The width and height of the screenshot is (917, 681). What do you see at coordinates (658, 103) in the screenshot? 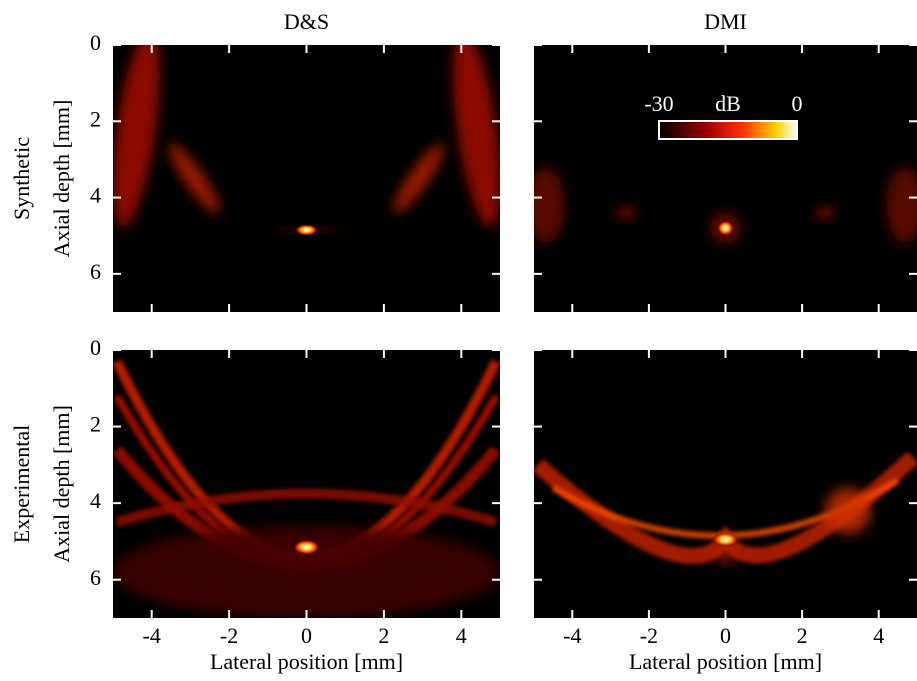
I see `colorbar-tick-label: -30` at bounding box center [658, 103].